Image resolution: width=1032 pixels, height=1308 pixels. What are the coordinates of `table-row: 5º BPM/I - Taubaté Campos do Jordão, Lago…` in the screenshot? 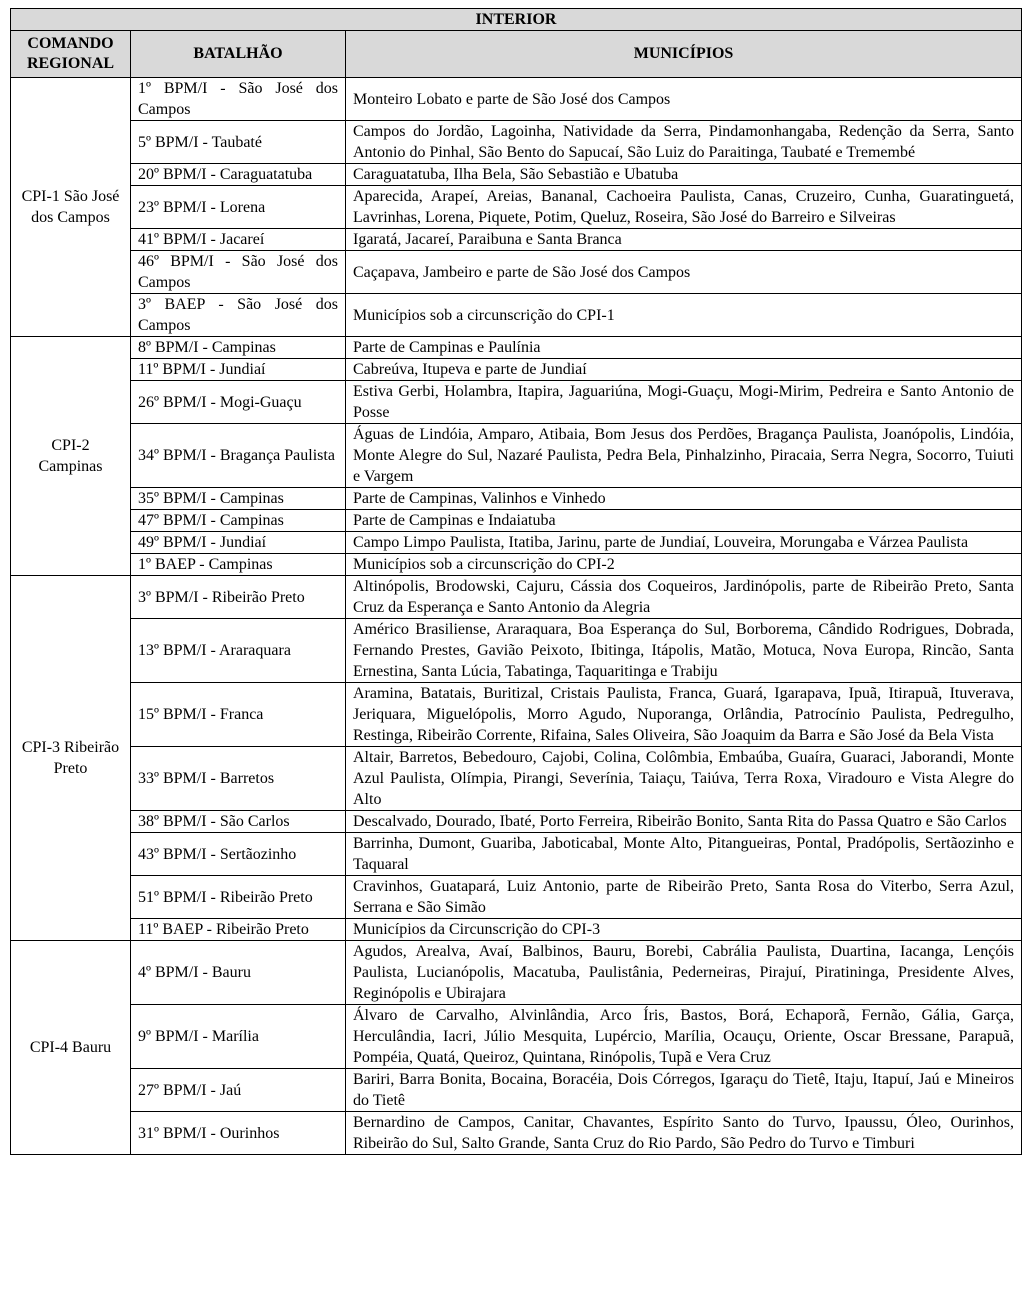 It's located at (516, 142).